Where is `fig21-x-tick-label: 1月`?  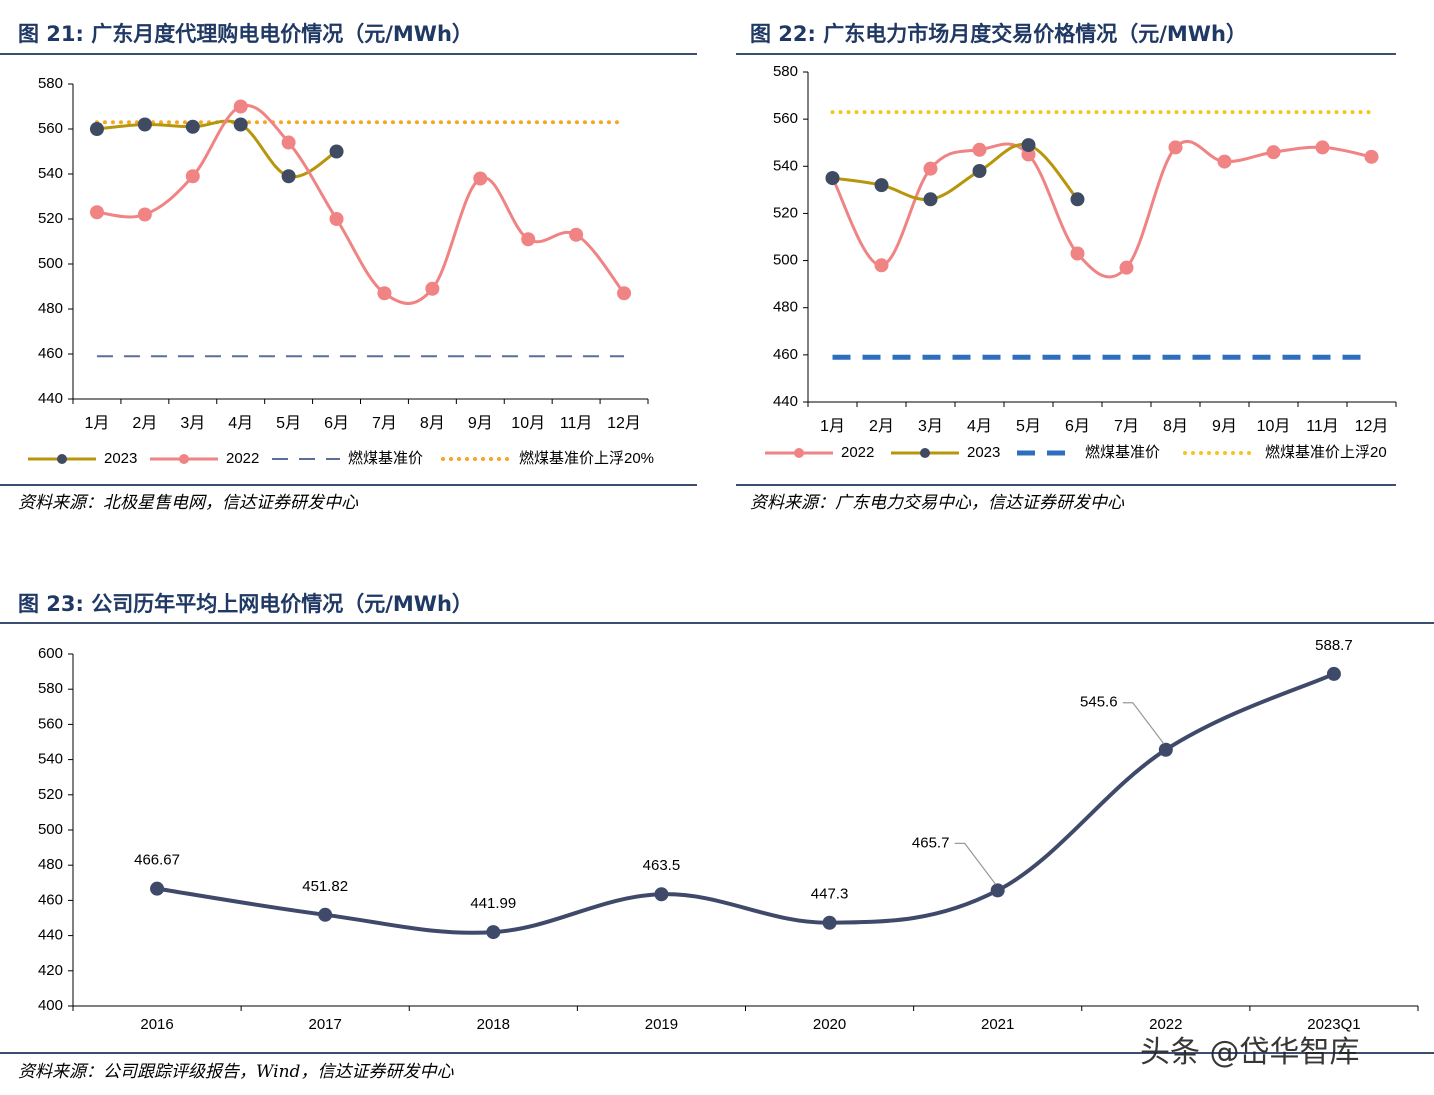
fig21-x-tick-label: 1月 is located at coordinates (97, 423).